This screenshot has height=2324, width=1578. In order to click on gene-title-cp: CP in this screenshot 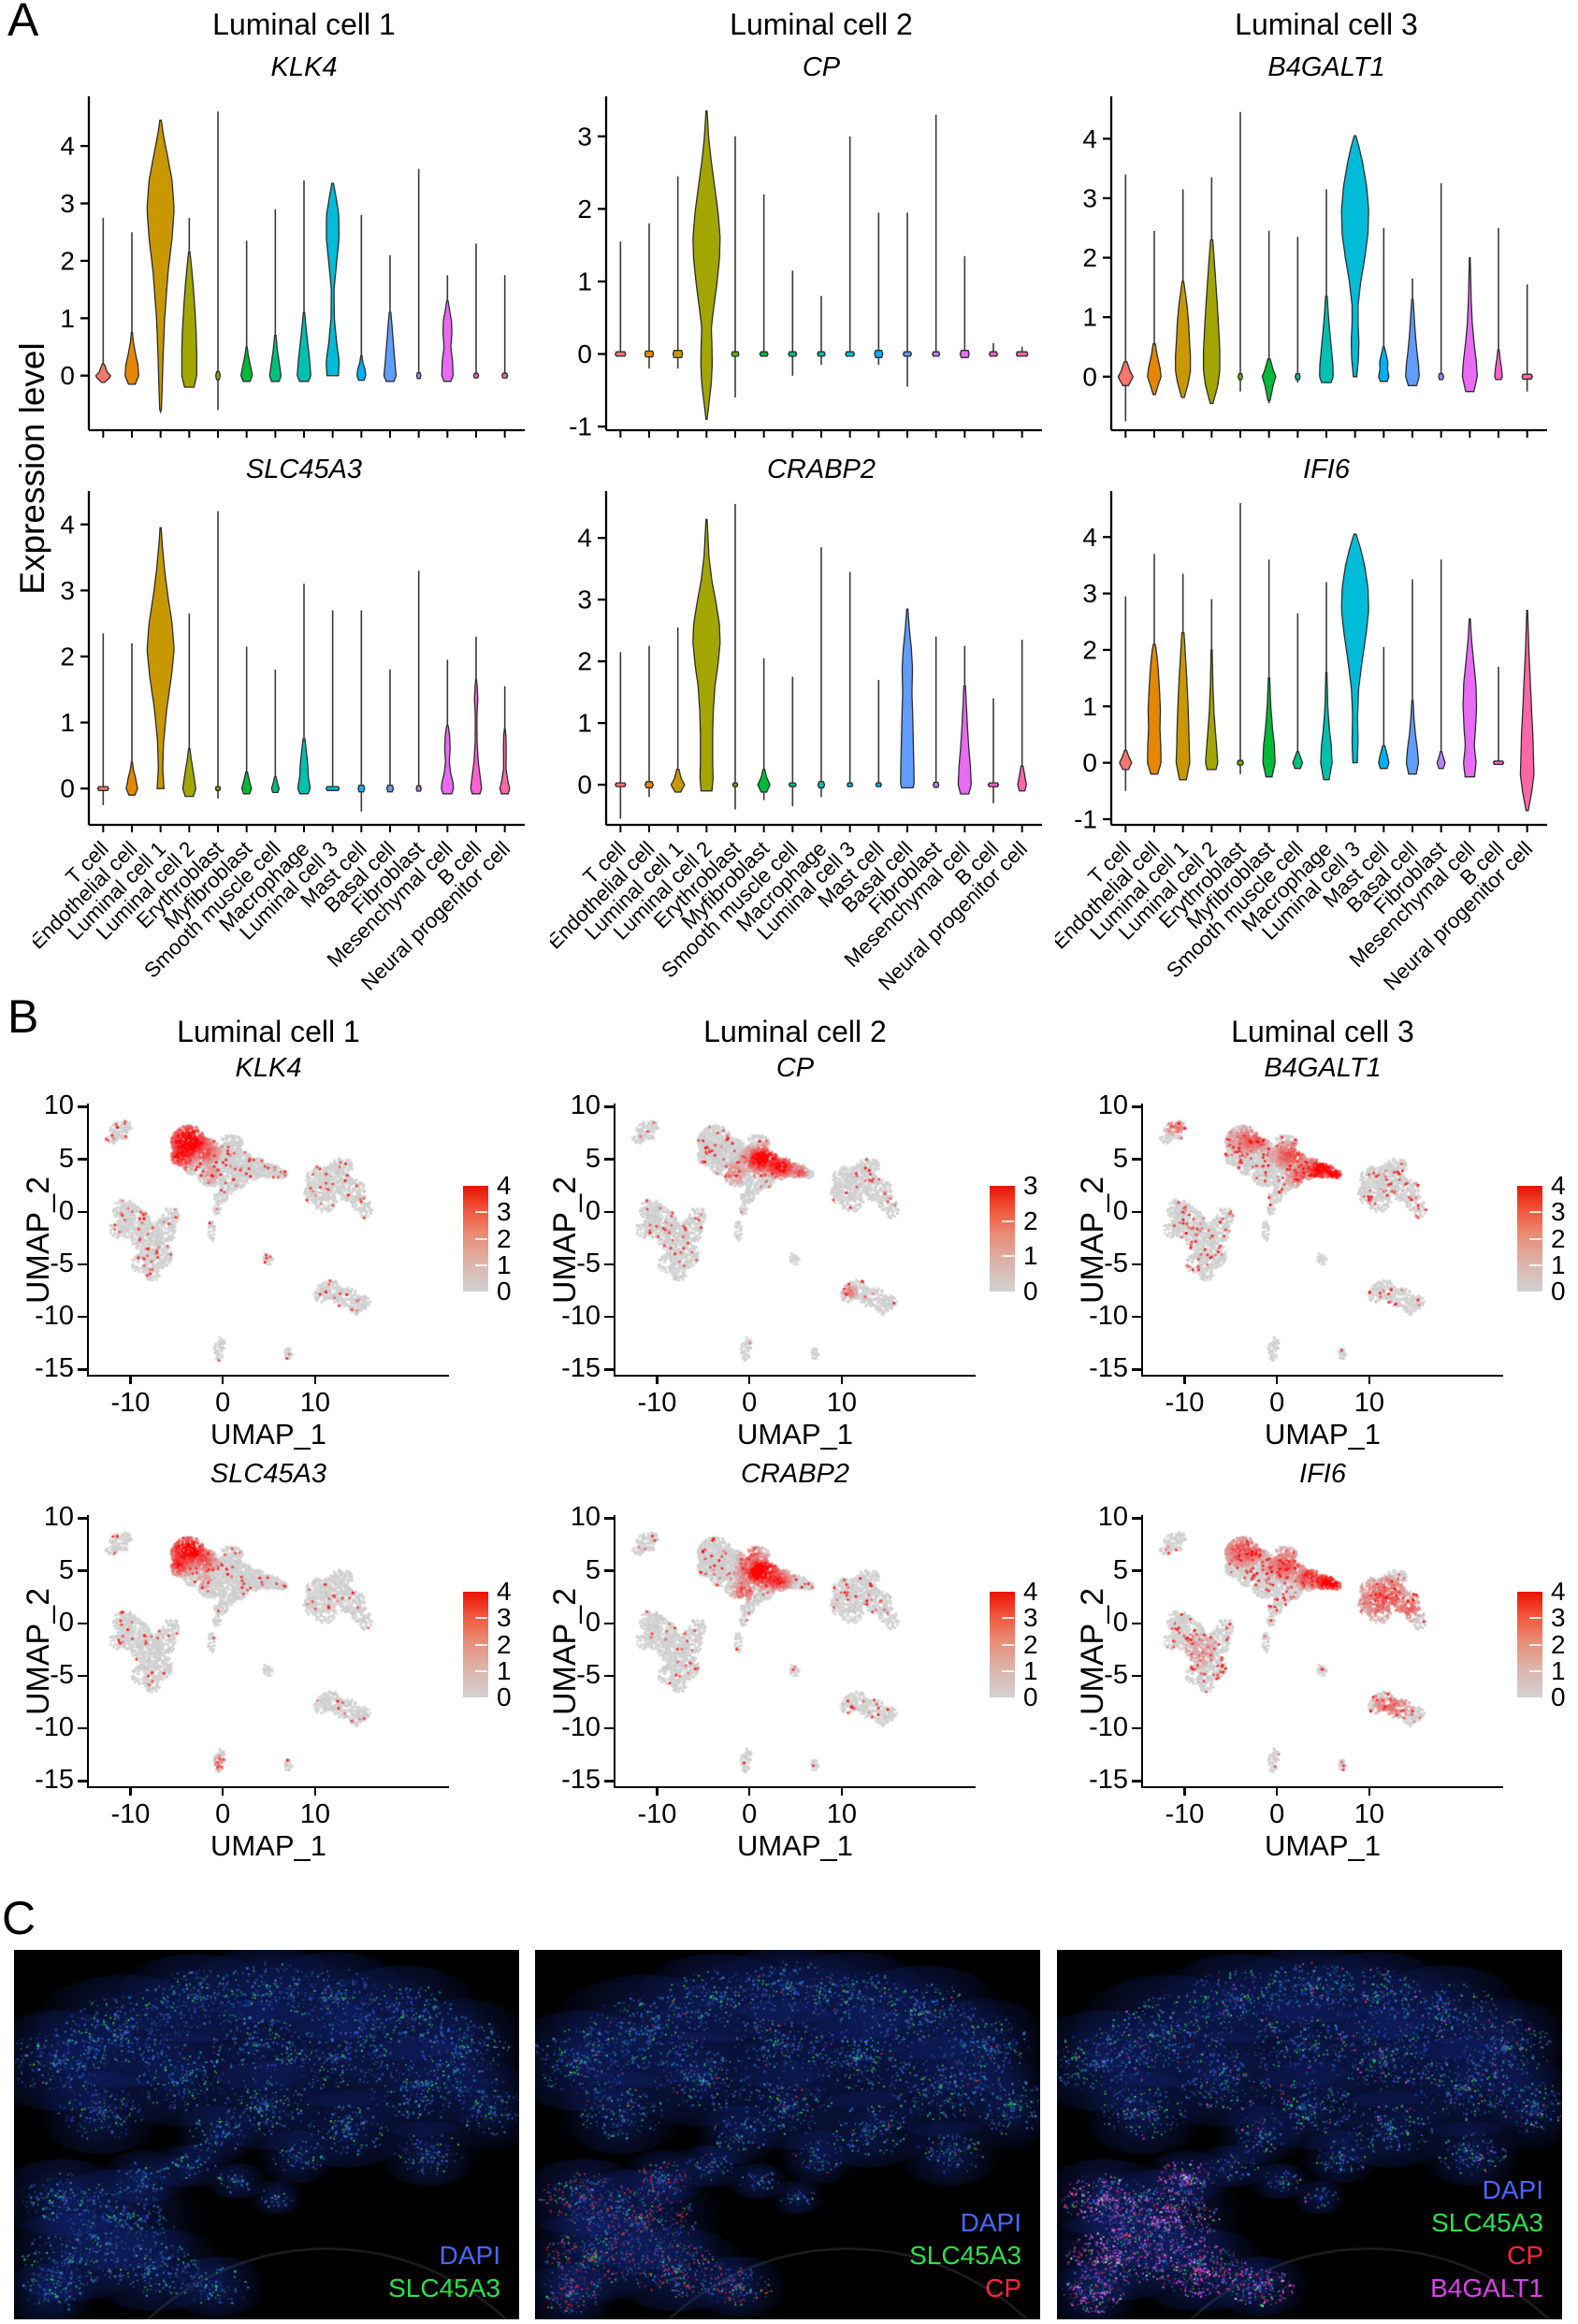, I will do `click(821, 67)`.